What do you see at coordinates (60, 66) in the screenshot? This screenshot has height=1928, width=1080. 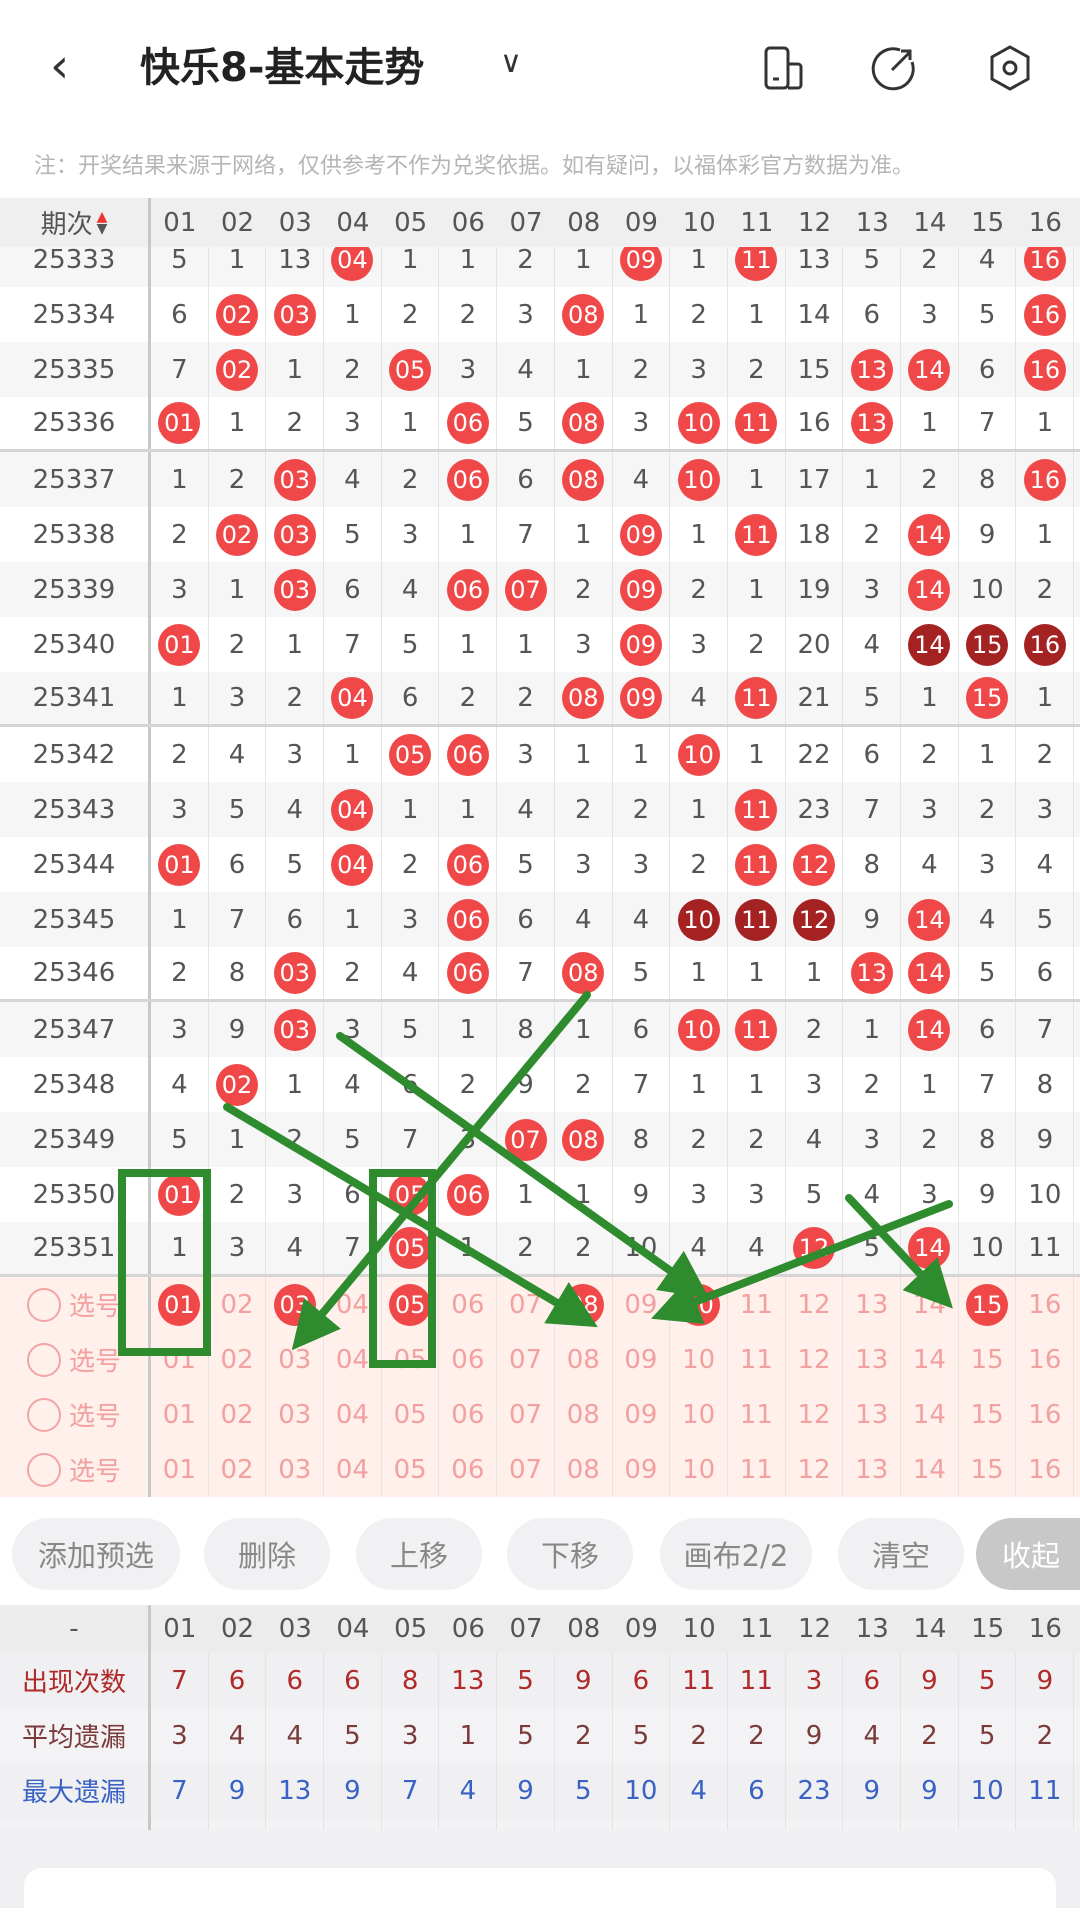 I see `chevron-left-icon: ‹` at bounding box center [60, 66].